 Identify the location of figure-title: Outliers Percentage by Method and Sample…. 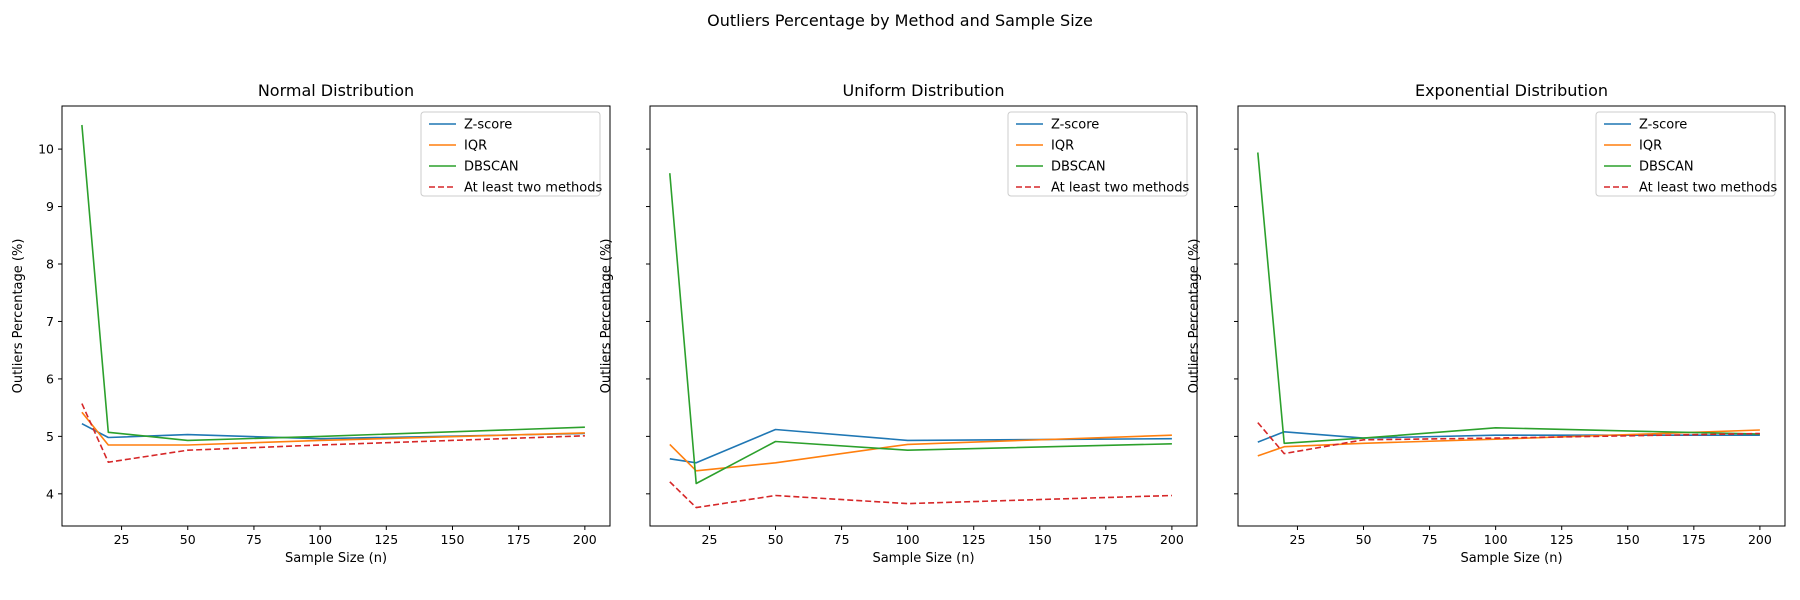
(900, 20).